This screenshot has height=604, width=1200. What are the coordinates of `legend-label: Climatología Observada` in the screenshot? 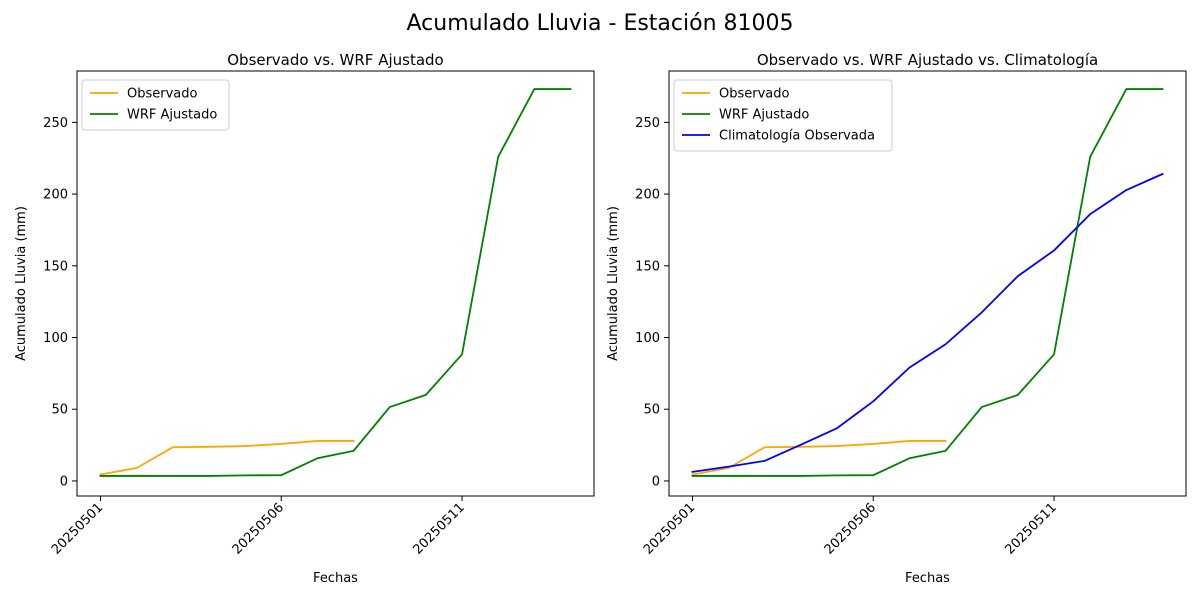 It's located at (797, 136).